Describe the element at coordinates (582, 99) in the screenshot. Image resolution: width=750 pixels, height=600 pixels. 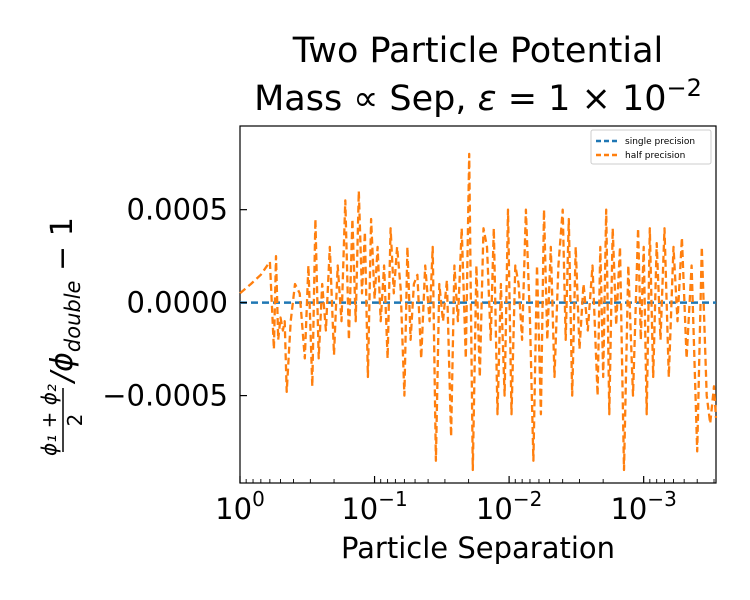
I see `title-eq: = 1 × 10` at that location.